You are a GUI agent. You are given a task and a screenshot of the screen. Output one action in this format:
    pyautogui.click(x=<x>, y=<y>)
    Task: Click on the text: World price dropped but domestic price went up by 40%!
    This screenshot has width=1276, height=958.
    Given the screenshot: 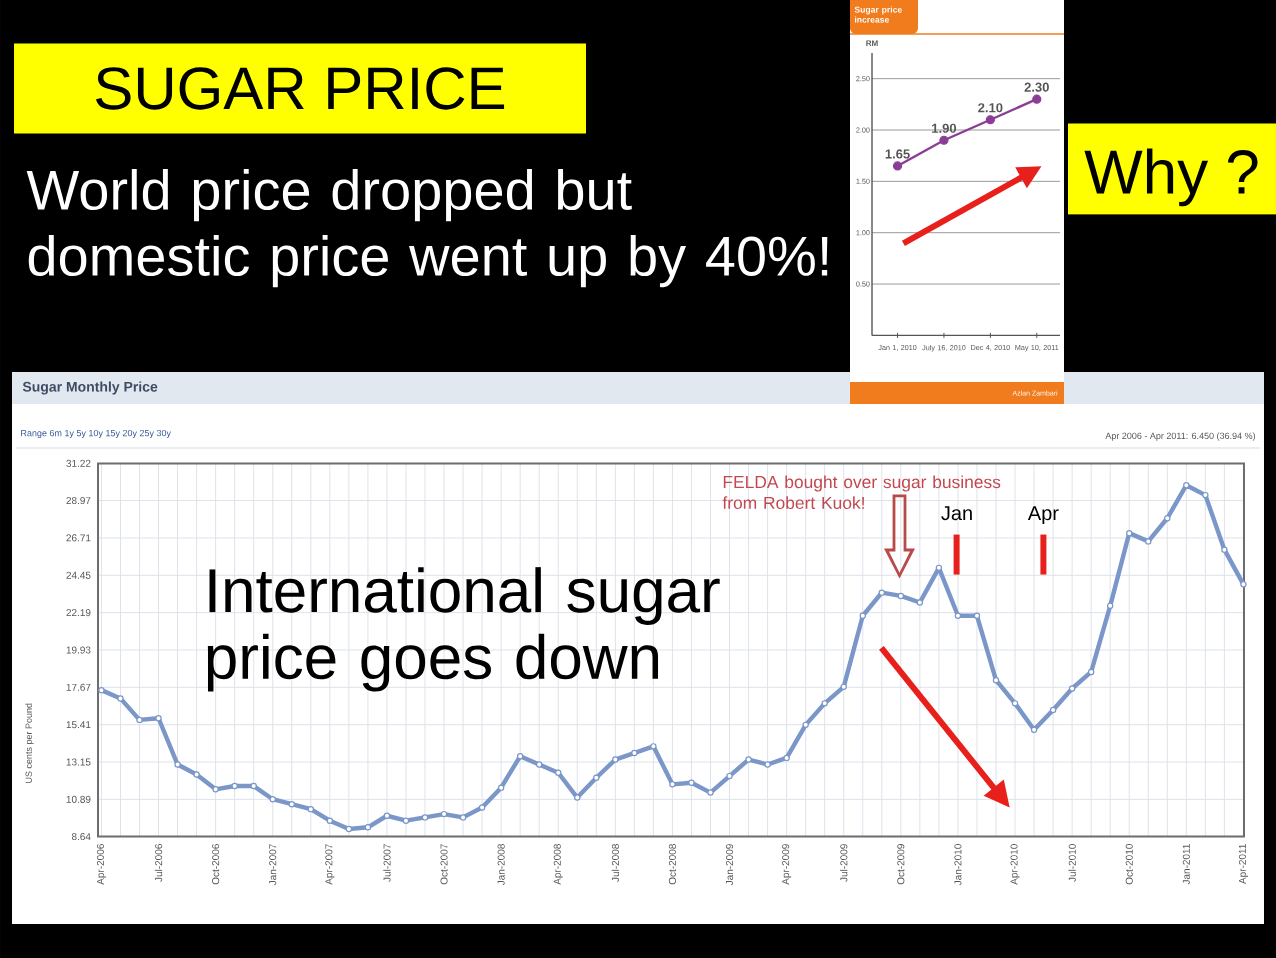 What is the action you would take?
    pyautogui.click(x=427, y=228)
    